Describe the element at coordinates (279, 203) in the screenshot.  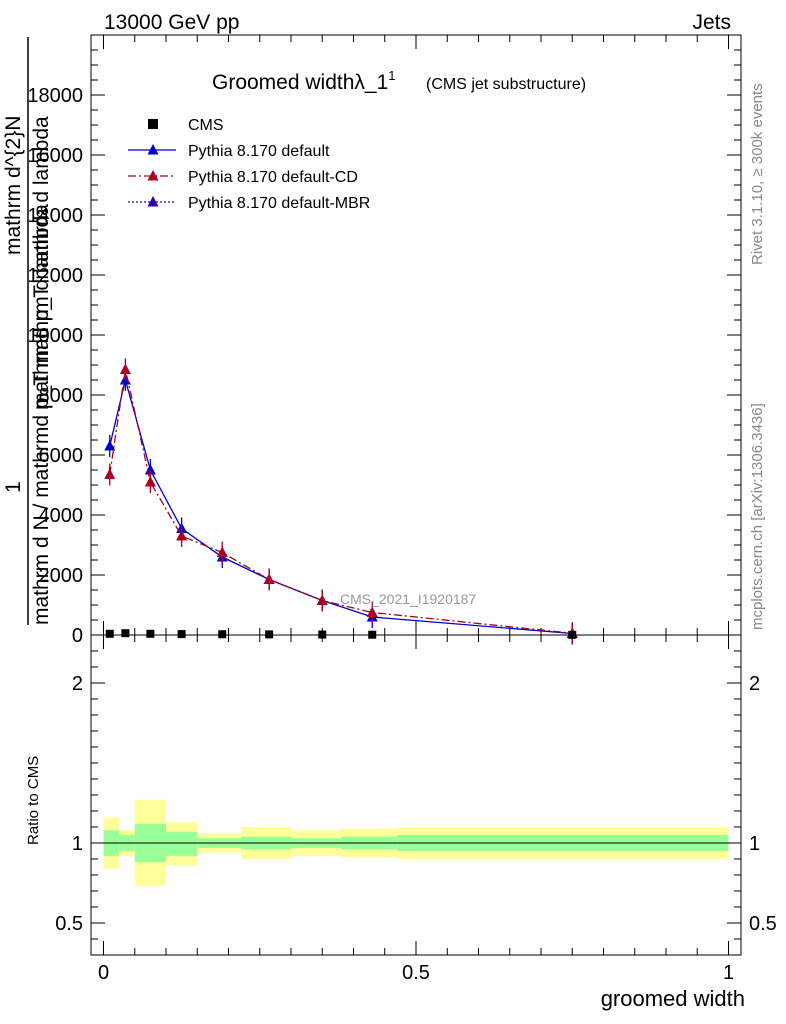
I see `legend-label: Pythia 8.170 default-MBR` at that location.